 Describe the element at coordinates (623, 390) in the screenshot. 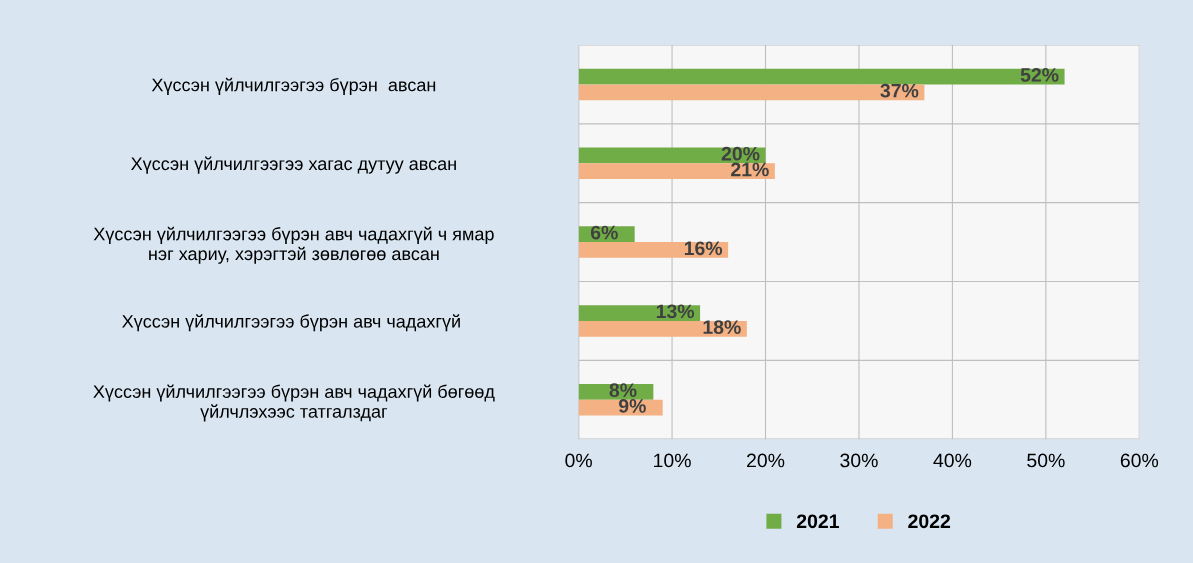

I see `data-label: 8%` at that location.